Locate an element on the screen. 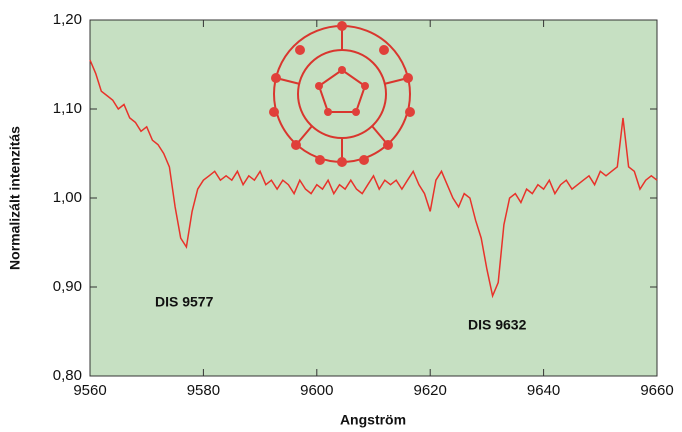 The height and width of the screenshot is (432, 682). y-tick-label: 1,00 is located at coordinates (67, 197).